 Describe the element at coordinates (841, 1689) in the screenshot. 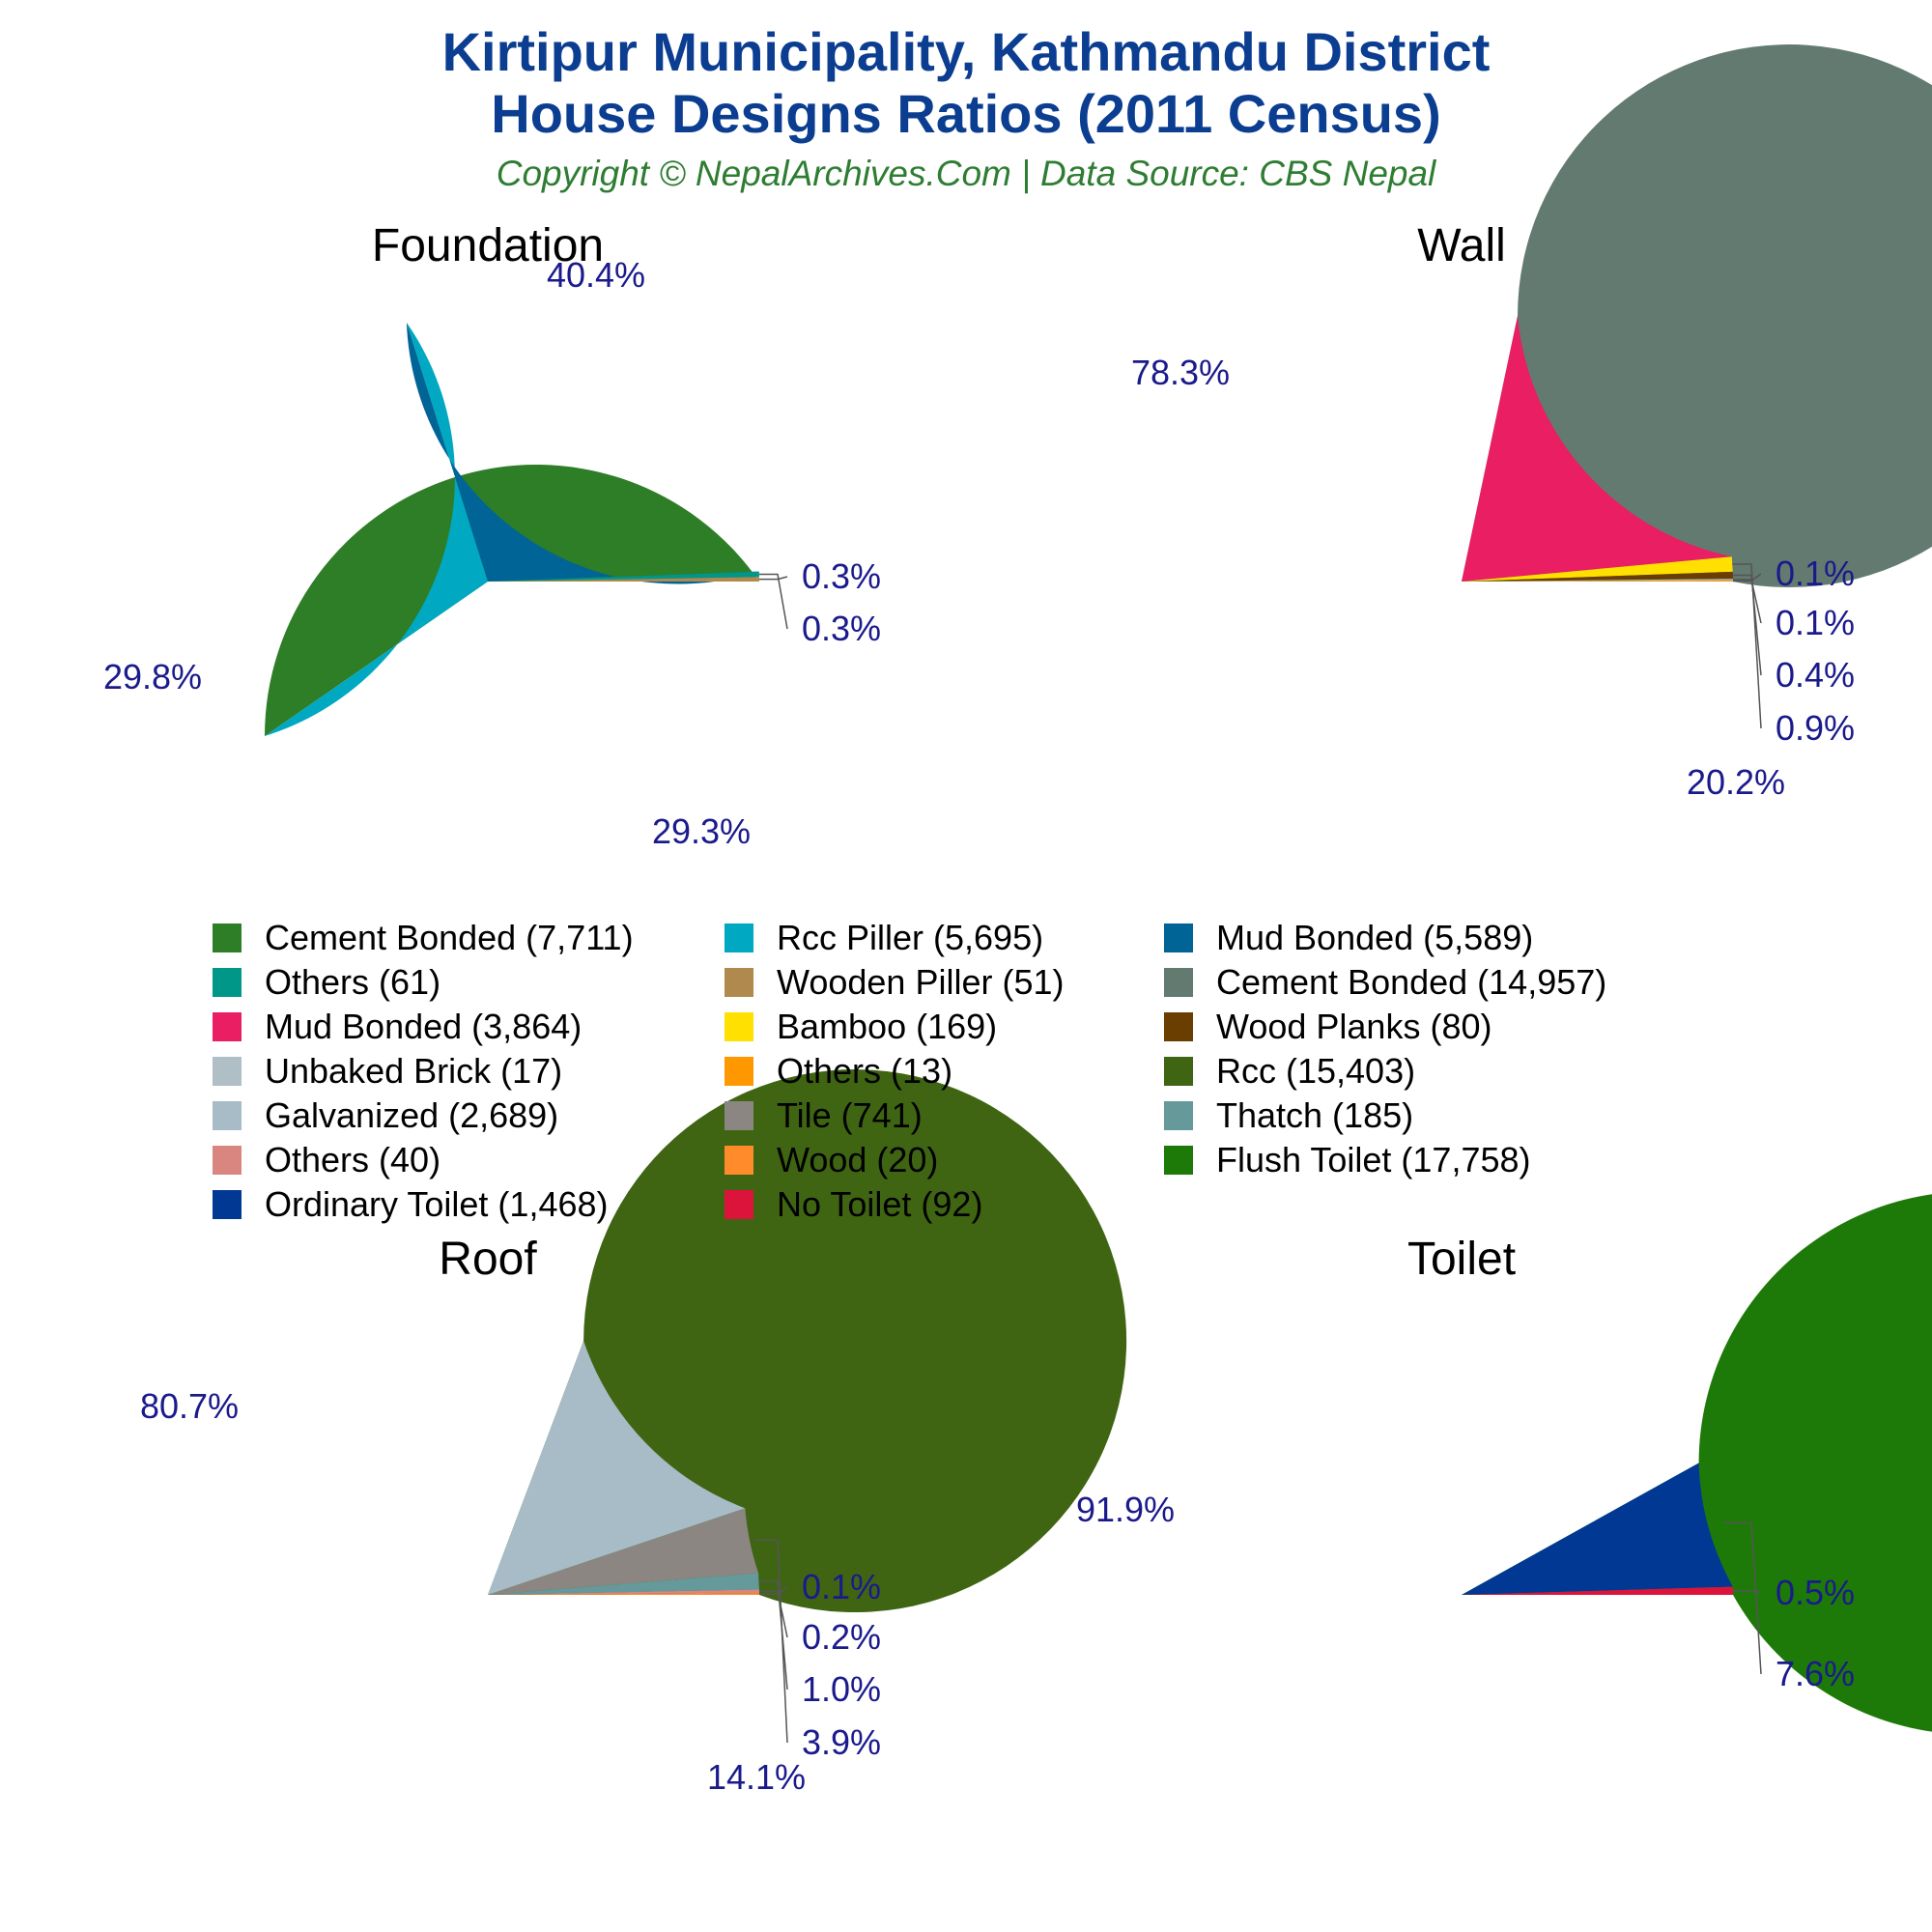

I see `percent-label: 1.0%` at that location.